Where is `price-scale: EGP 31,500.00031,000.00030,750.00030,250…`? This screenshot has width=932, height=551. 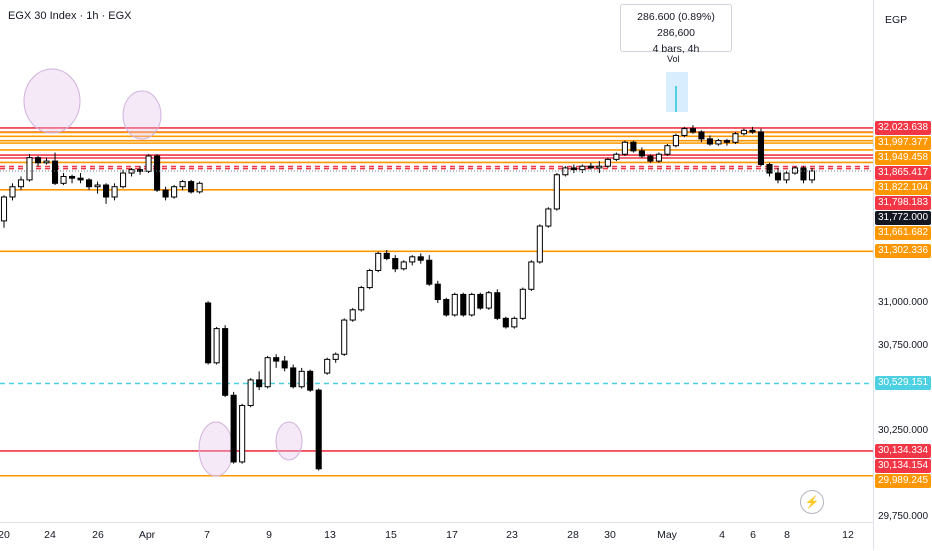
price-scale: EGP 31,500.00031,000.00030,750.00030,250… is located at coordinates (902, 275).